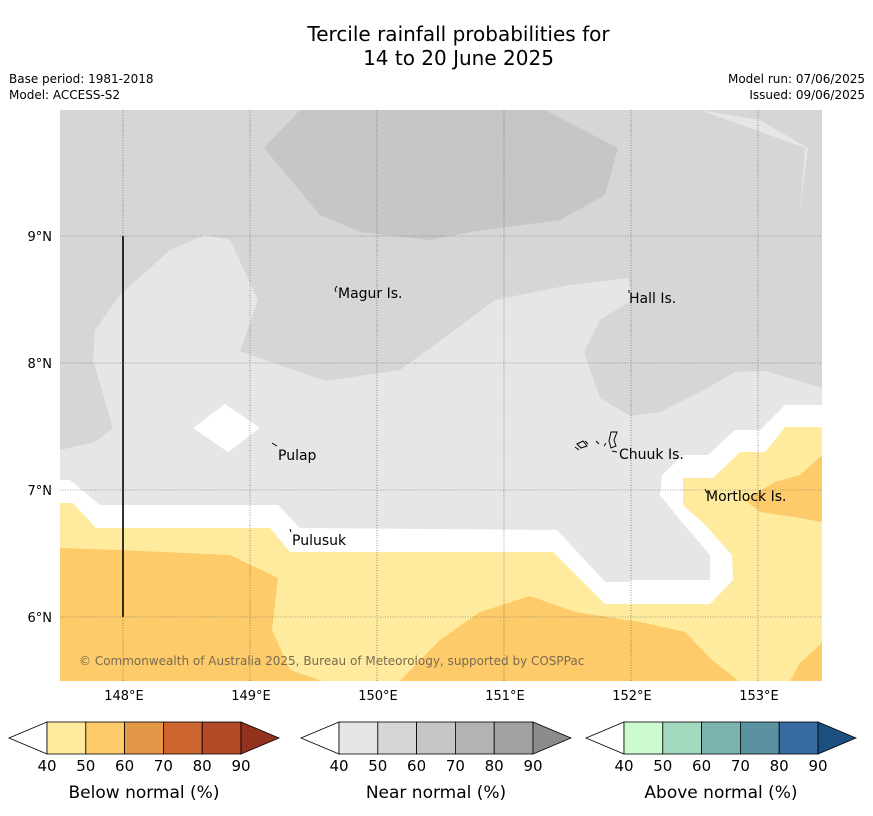  I want to click on meta-left: Base period: 1981-2018 Model: ACCESS-S2, so click(81, 87).